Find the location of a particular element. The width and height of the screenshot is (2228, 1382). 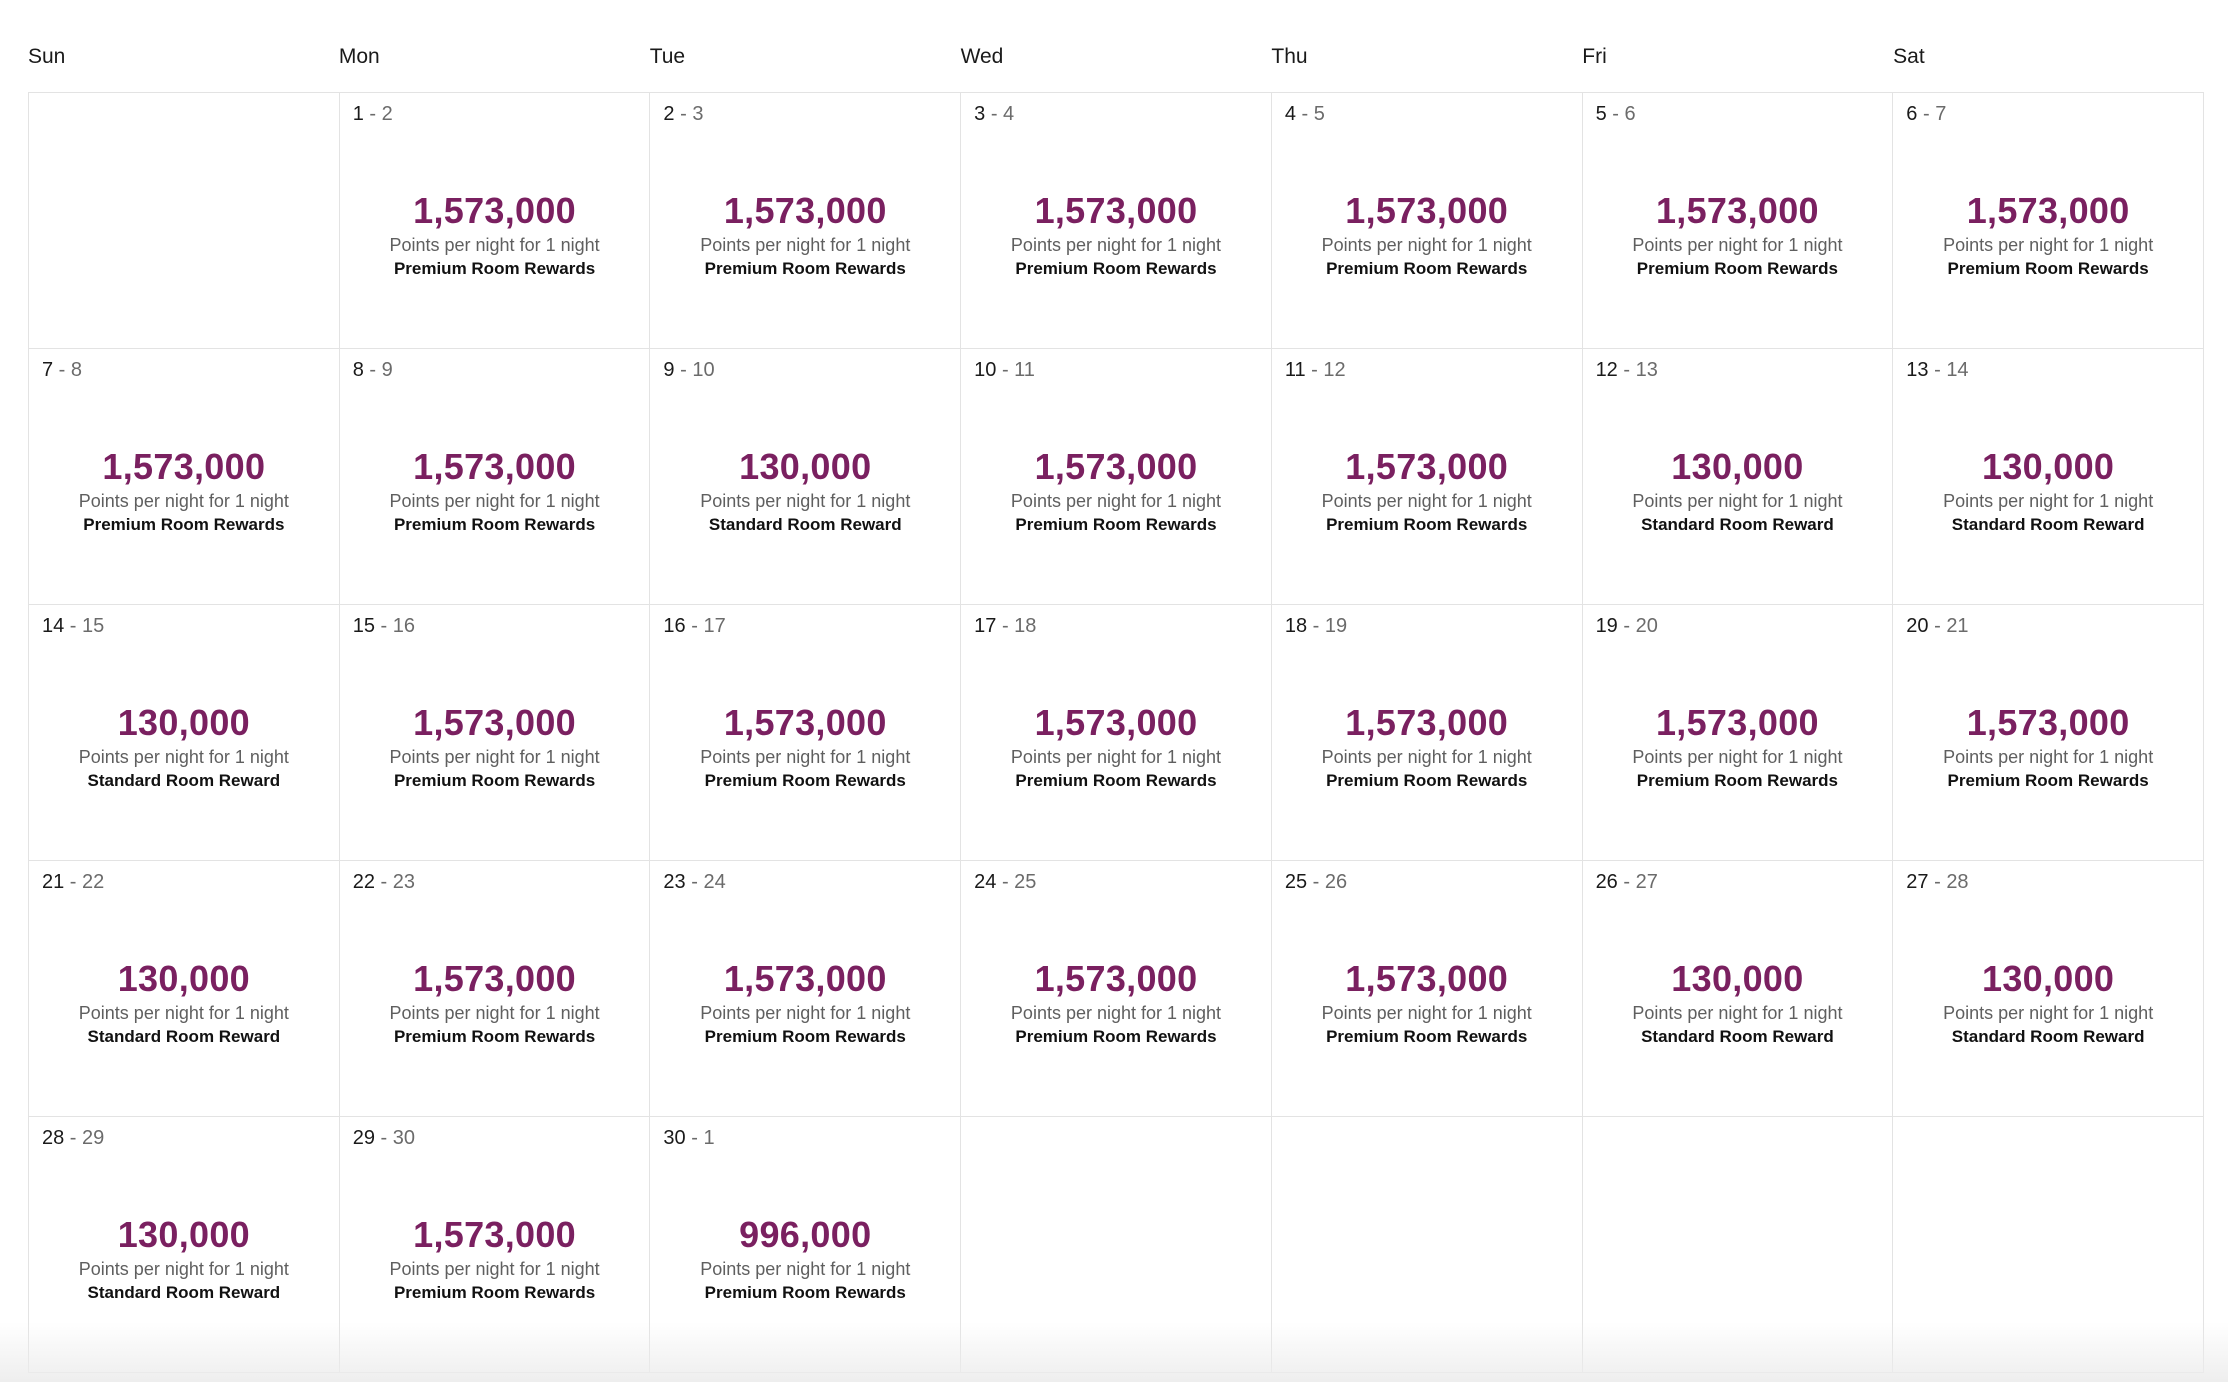

date-range: 10 - 11 is located at coordinates (1004, 370).